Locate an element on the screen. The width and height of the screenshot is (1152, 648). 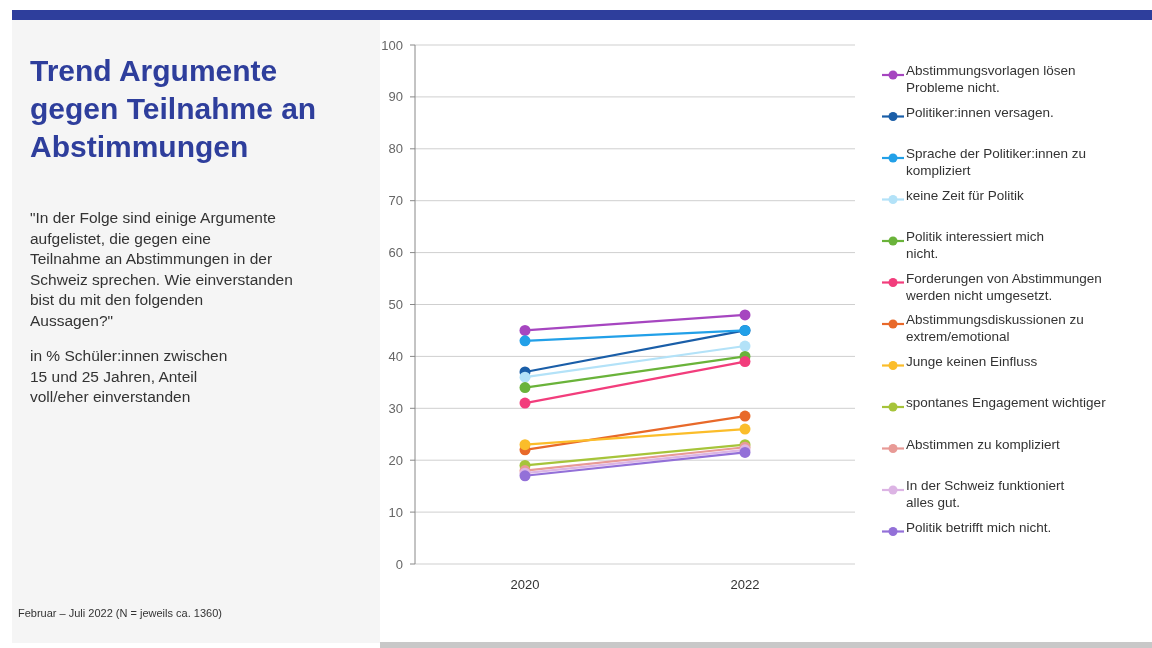
y-tick-label: 80 is located at coordinates (395, 149).